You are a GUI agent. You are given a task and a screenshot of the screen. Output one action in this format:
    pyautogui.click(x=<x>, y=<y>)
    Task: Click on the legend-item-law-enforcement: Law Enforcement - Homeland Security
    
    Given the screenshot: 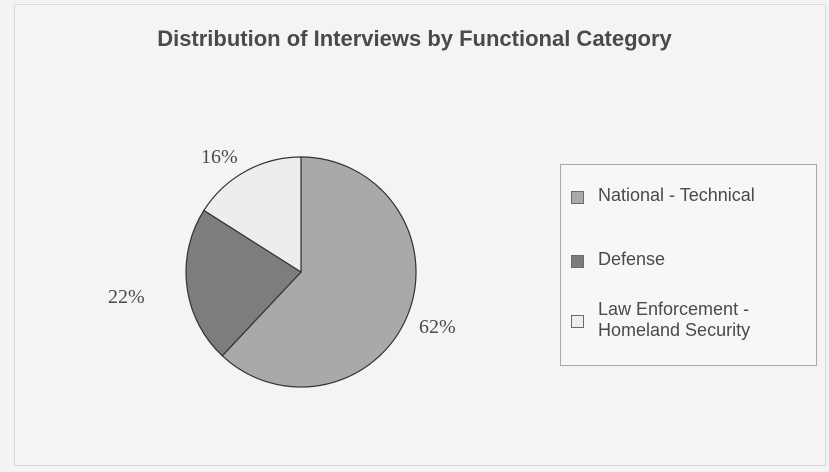 What is the action you would take?
    pyautogui.click(x=660, y=320)
    